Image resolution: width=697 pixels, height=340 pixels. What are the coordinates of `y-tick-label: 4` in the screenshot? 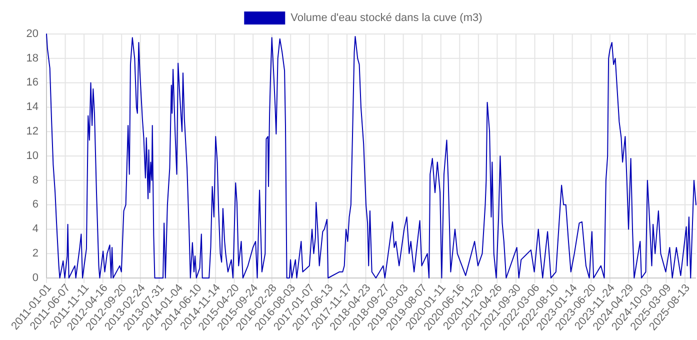 It's located at (35, 229).